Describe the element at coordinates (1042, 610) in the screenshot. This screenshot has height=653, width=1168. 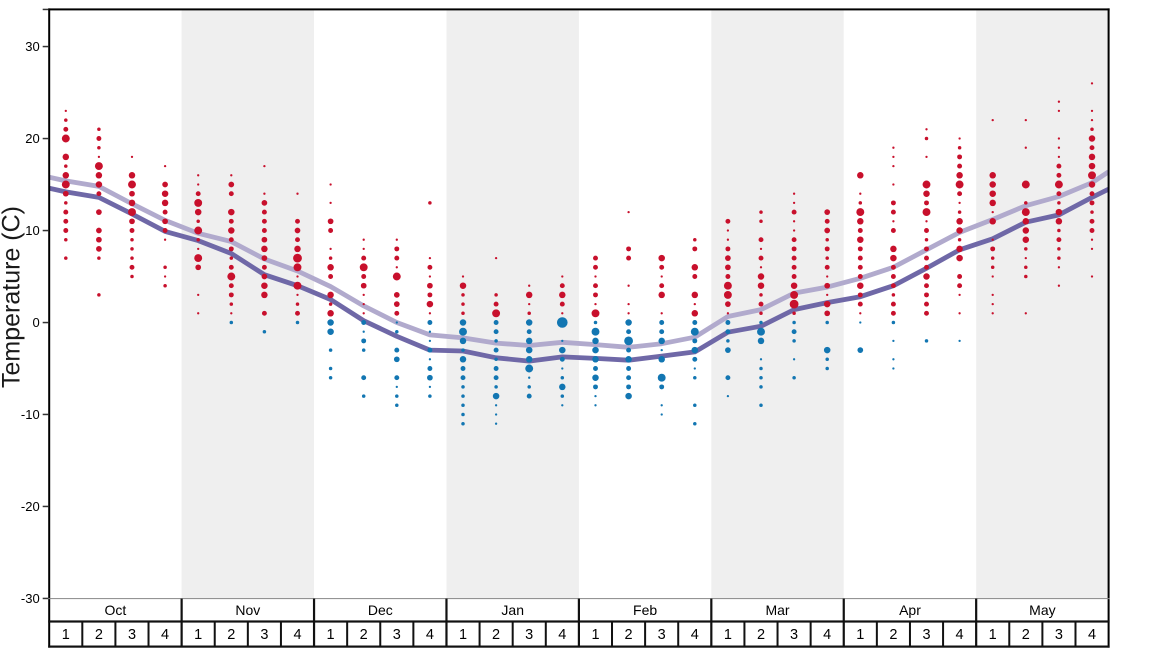
I see `svg-text: May` at that location.